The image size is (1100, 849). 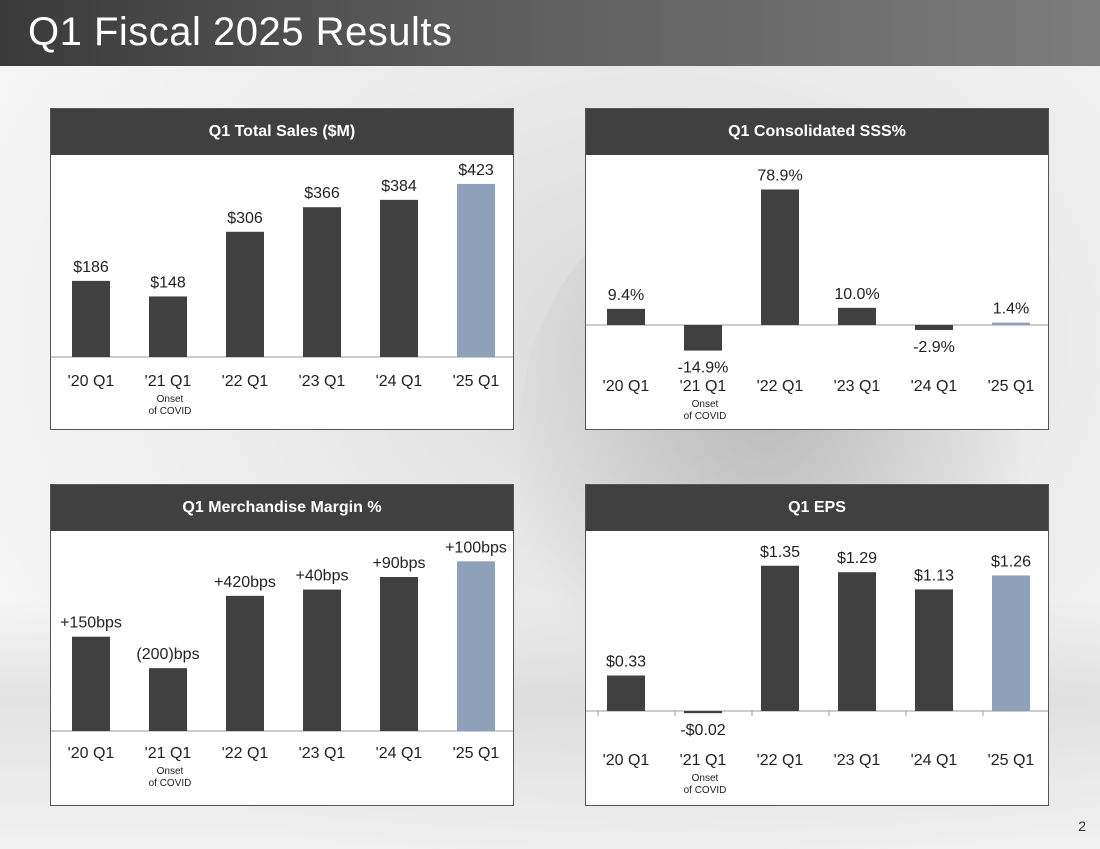 I want to click on chart-title: Q1 Merchandise Margin %, so click(x=282, y=508).